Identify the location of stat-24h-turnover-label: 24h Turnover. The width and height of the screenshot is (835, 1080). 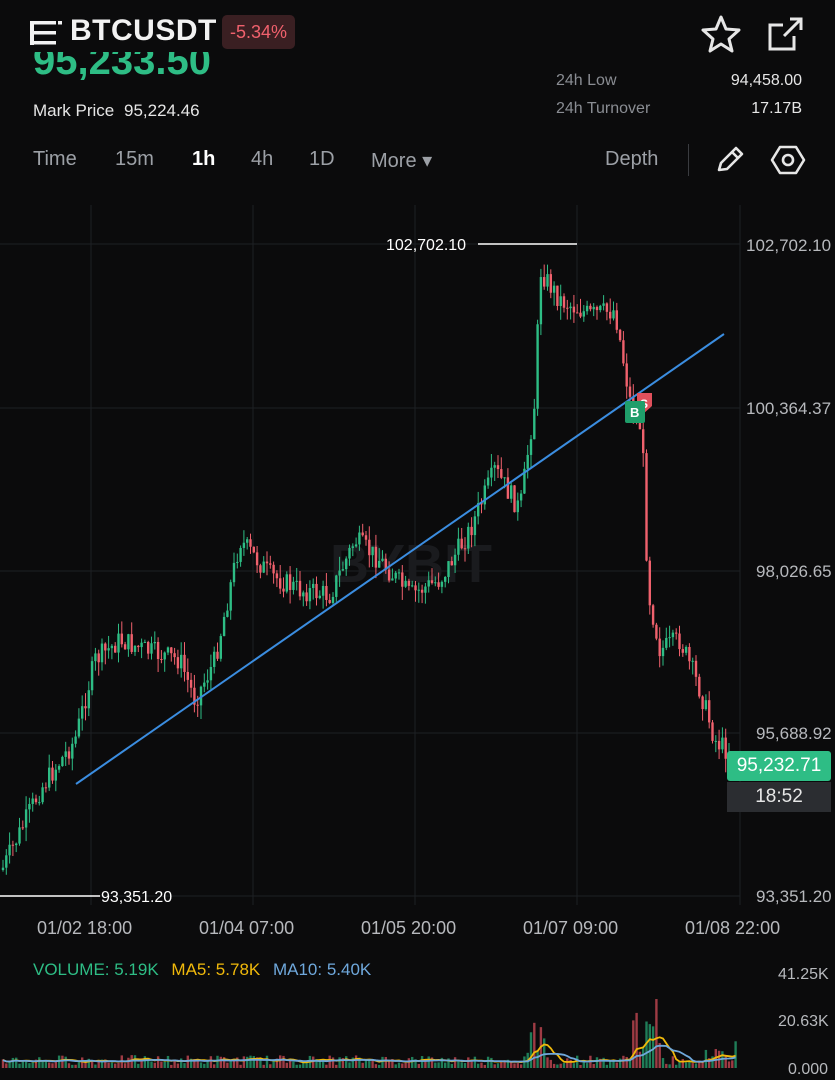
(603, 108).